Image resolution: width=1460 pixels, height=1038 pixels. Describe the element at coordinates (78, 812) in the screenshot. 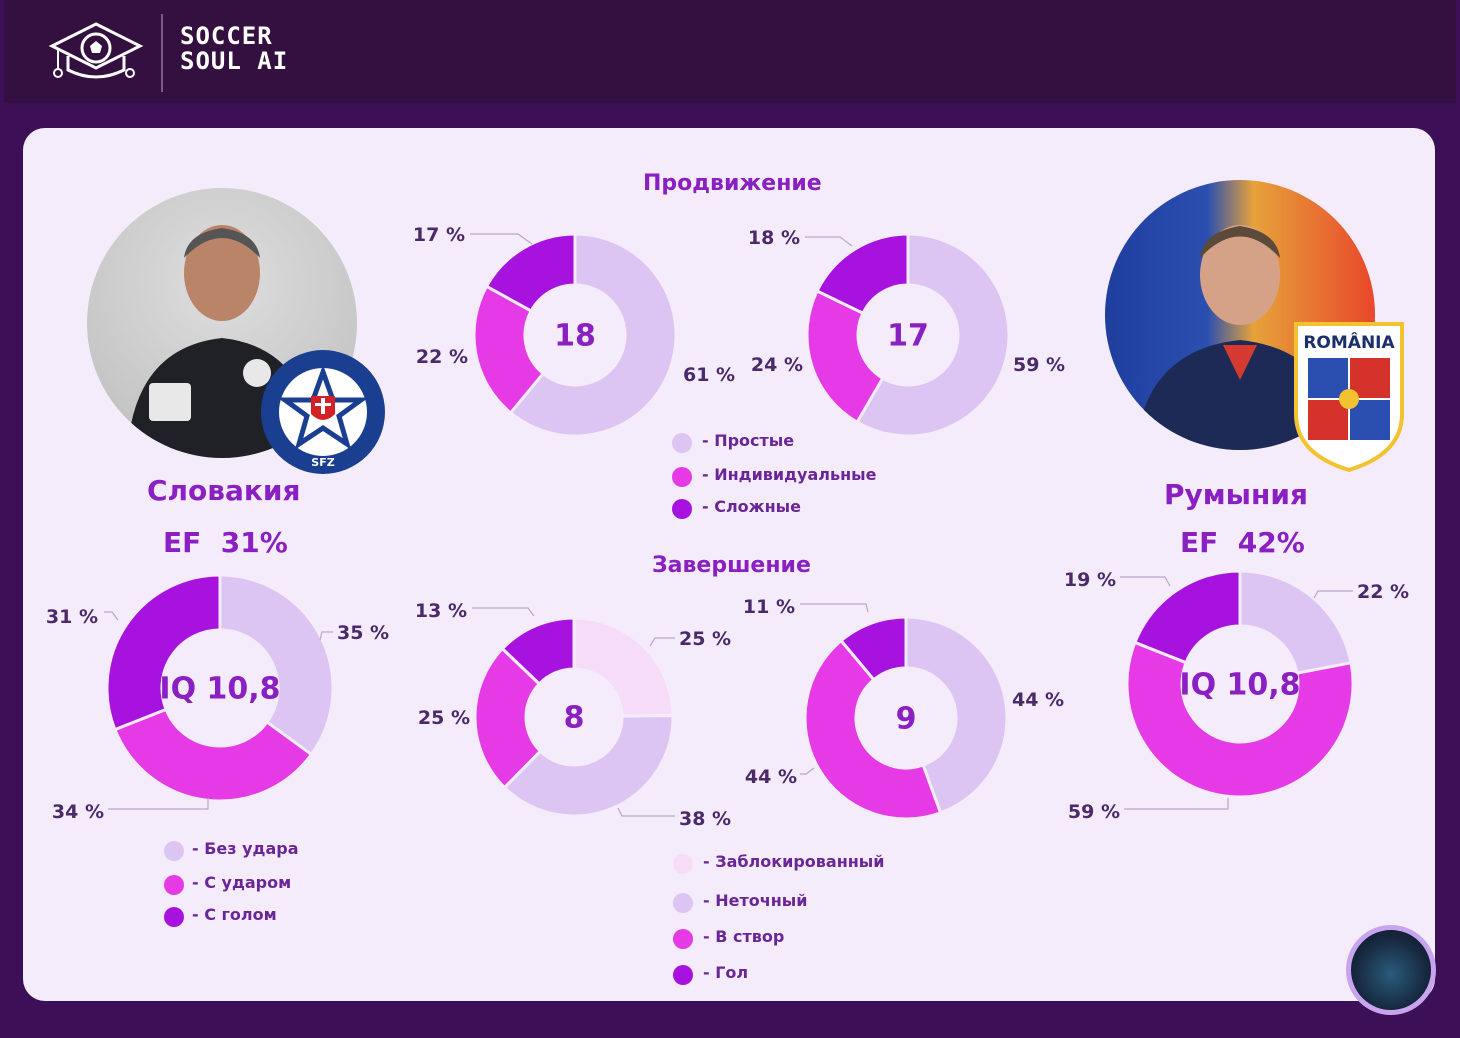

I see `data-label: 34 %` at that location.